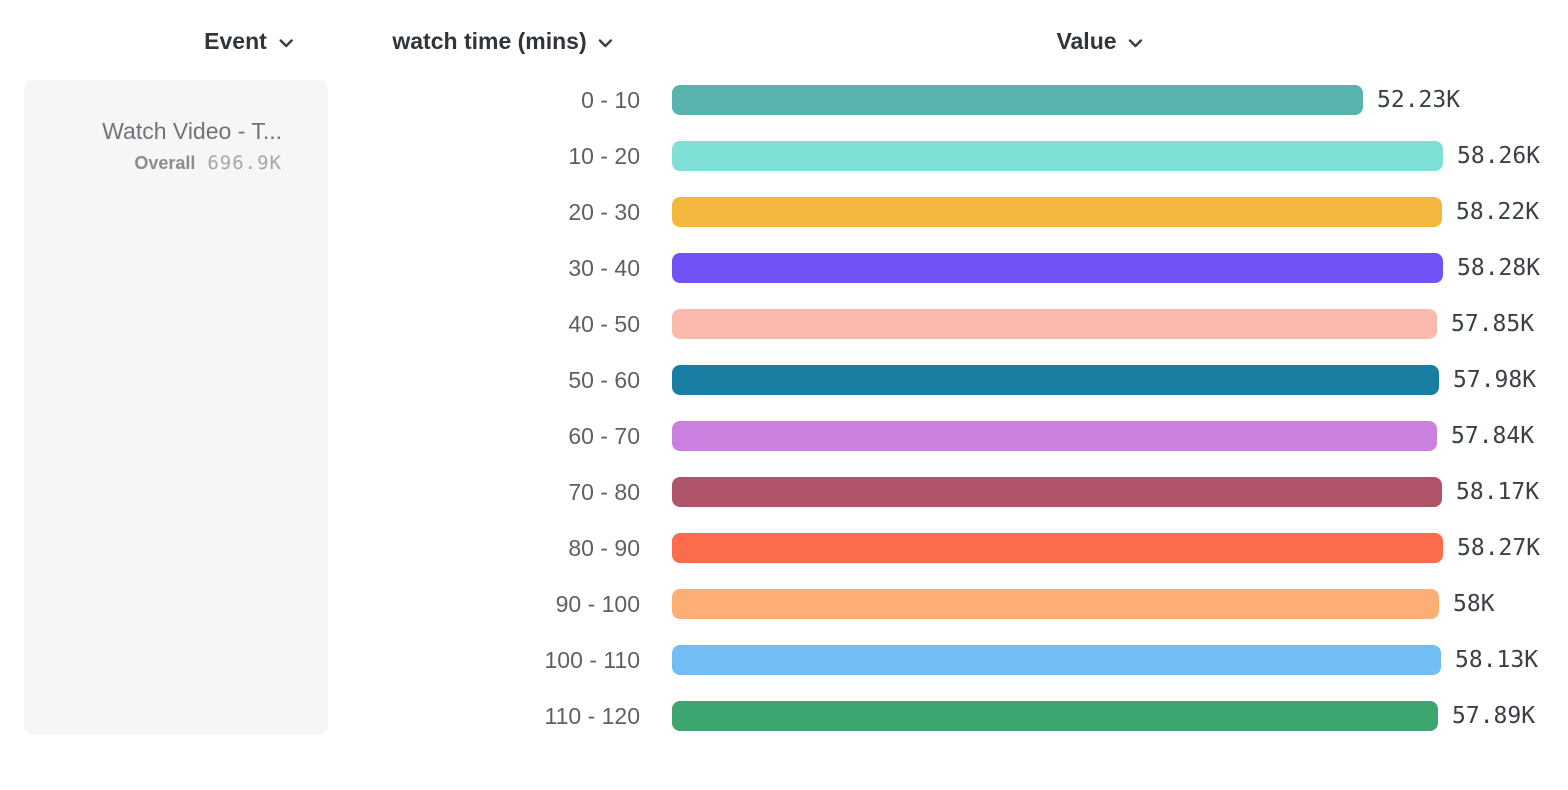 This screenshot has width=1568, height=790. I want to click on overall-label: Overall, so click(165, 163).